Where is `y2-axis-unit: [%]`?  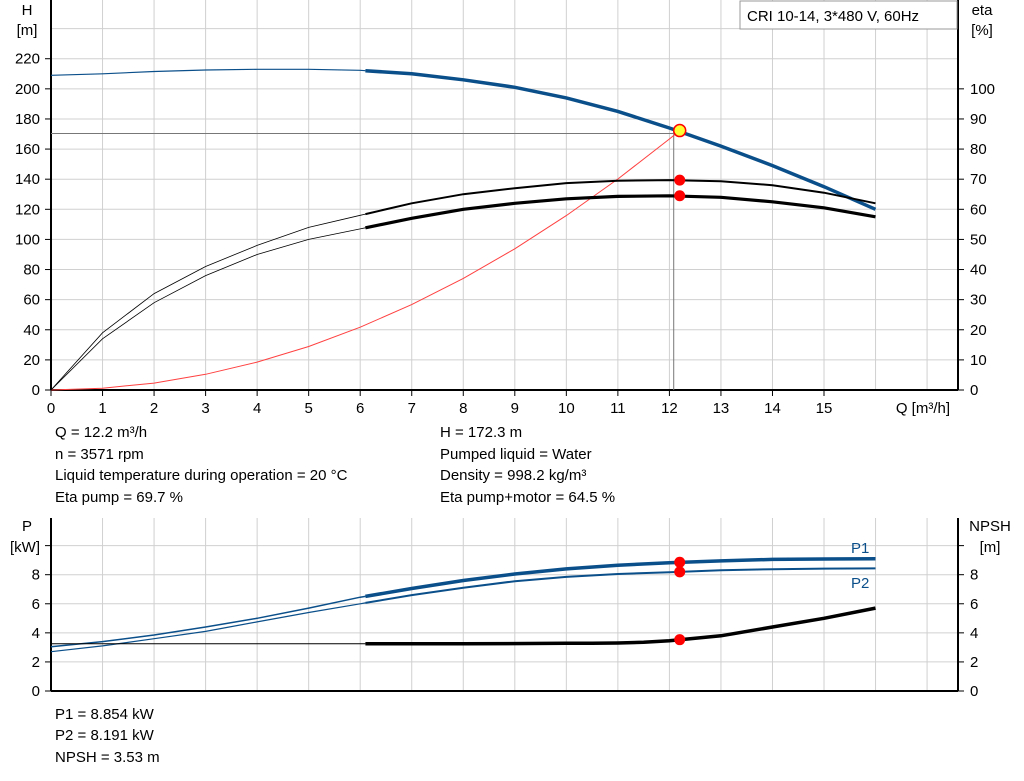
y2-axis-unit: [%] is located at coordinates (982, 30).